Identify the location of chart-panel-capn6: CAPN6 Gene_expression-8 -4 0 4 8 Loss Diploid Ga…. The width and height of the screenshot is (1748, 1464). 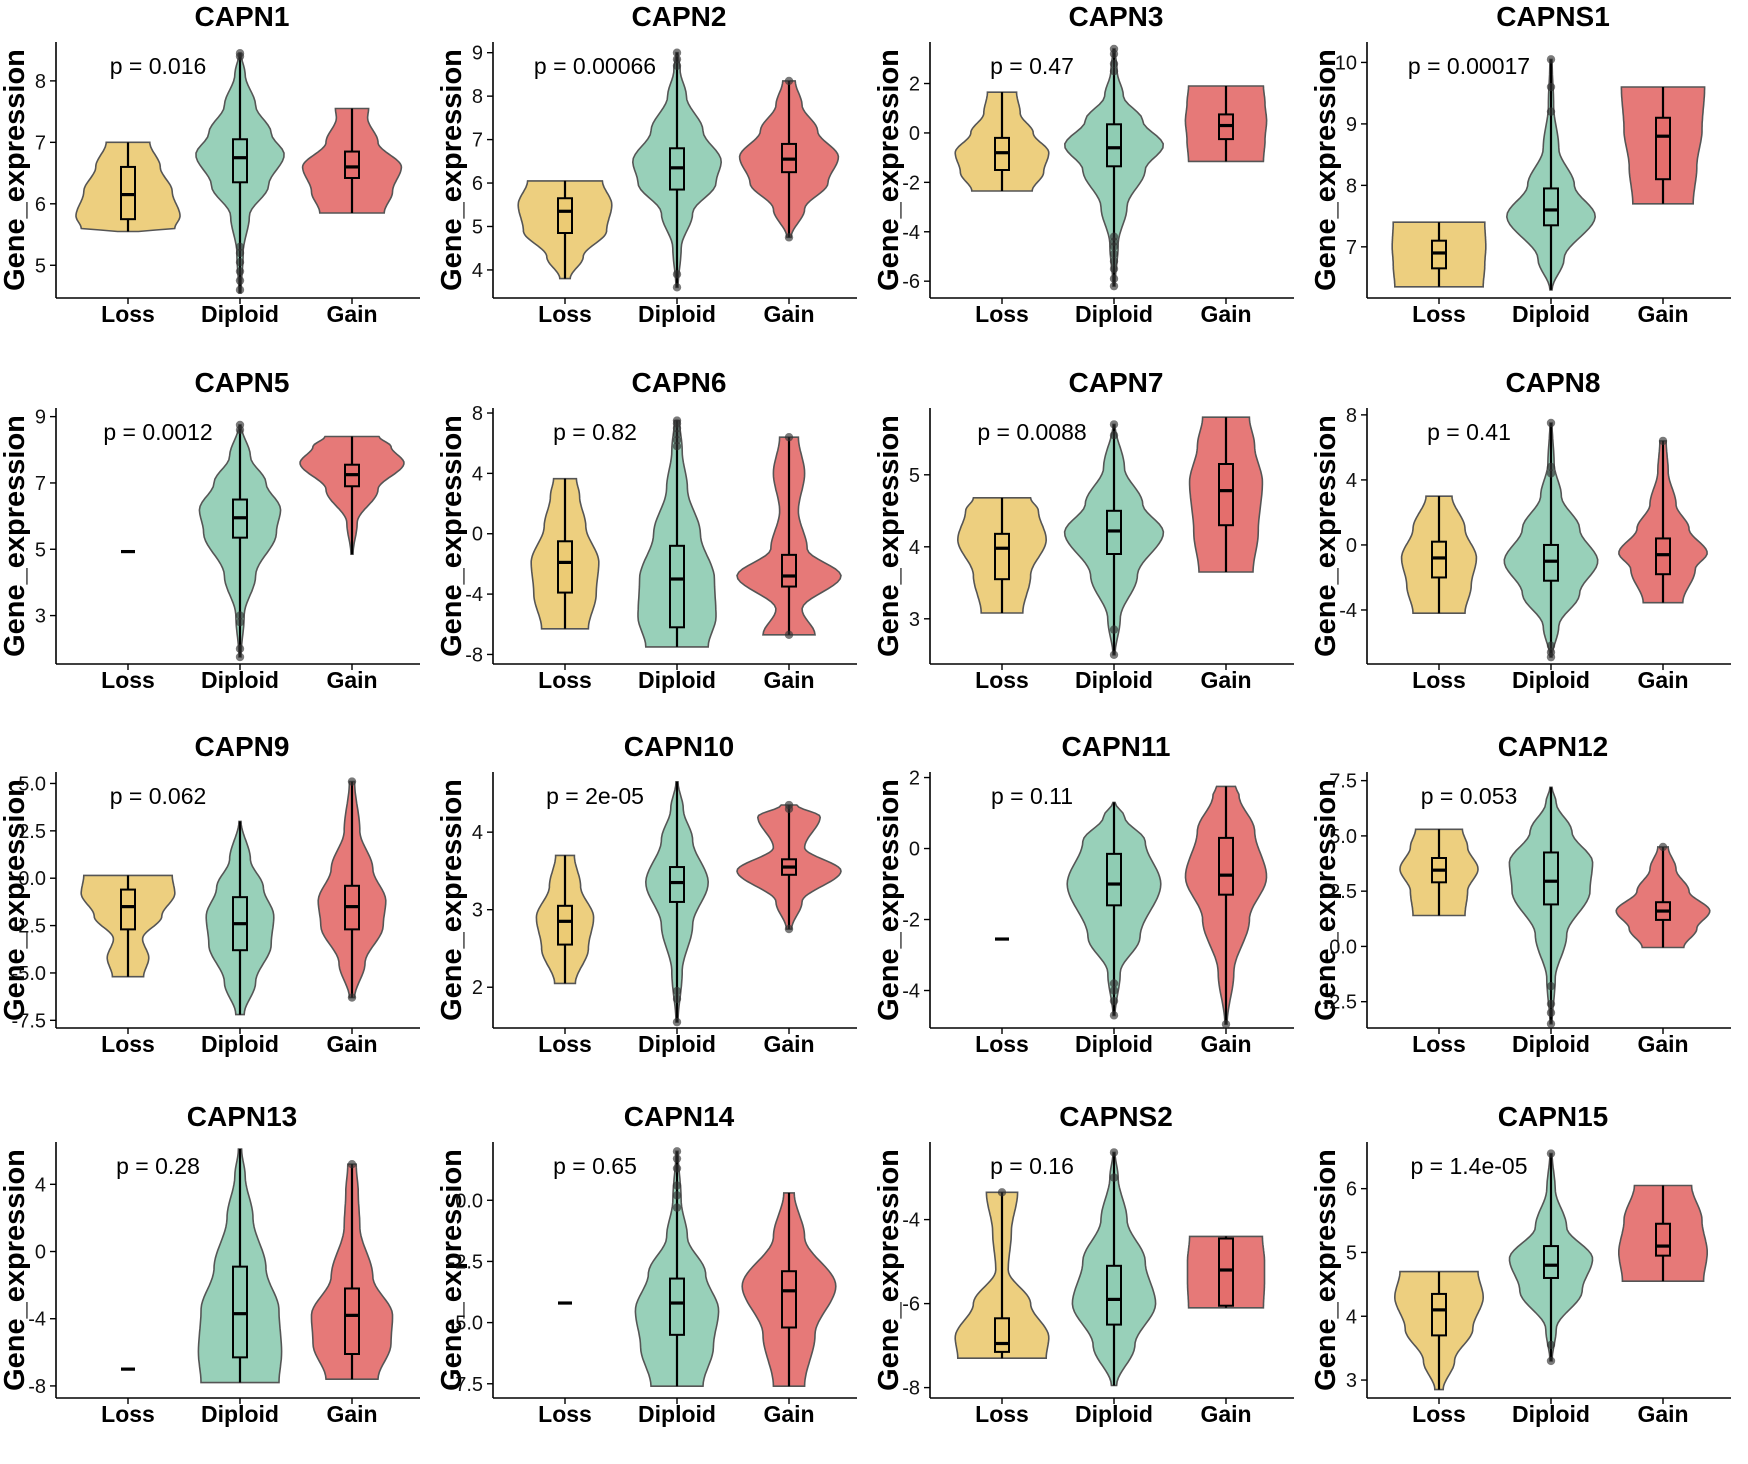
(646, 530).